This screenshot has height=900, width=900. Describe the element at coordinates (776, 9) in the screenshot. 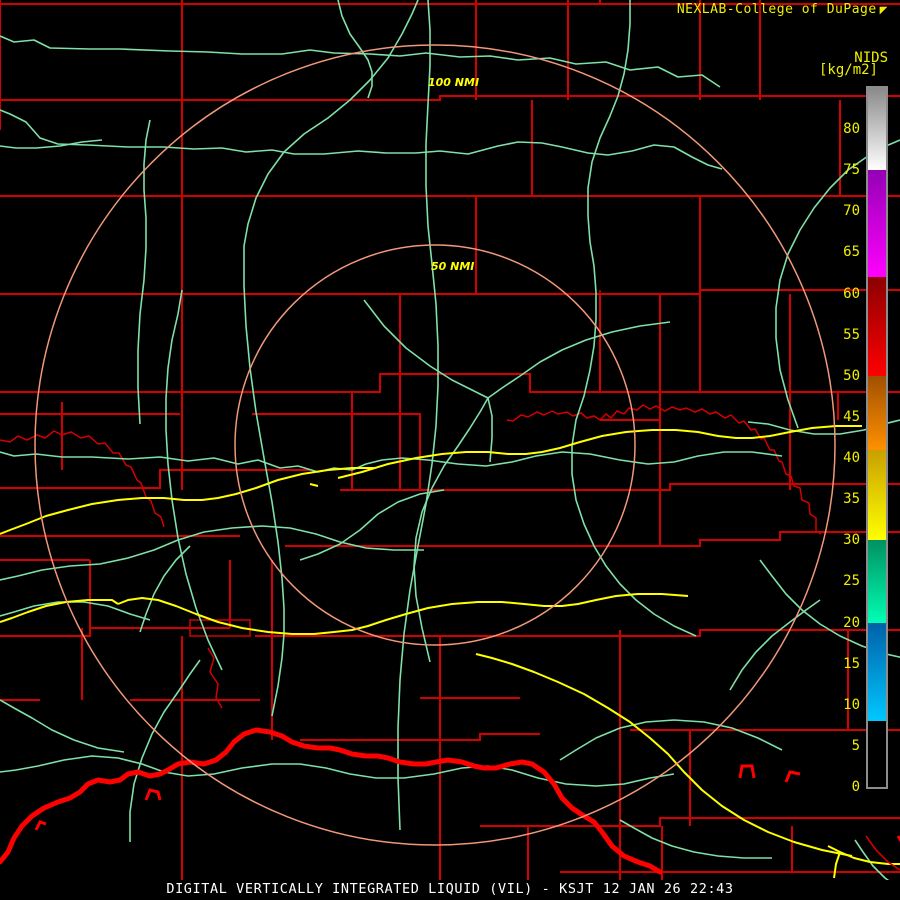

I see `provider-credit-text: NEXLAB-College of DuPage` at that location.